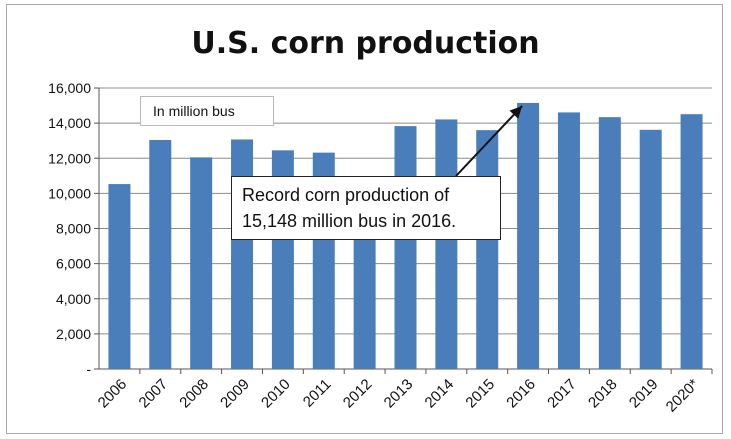  What do you see at coordinates (88, 369) in the screenshot?
I see `y-tick-label: -` at bounding box center [88, 369].